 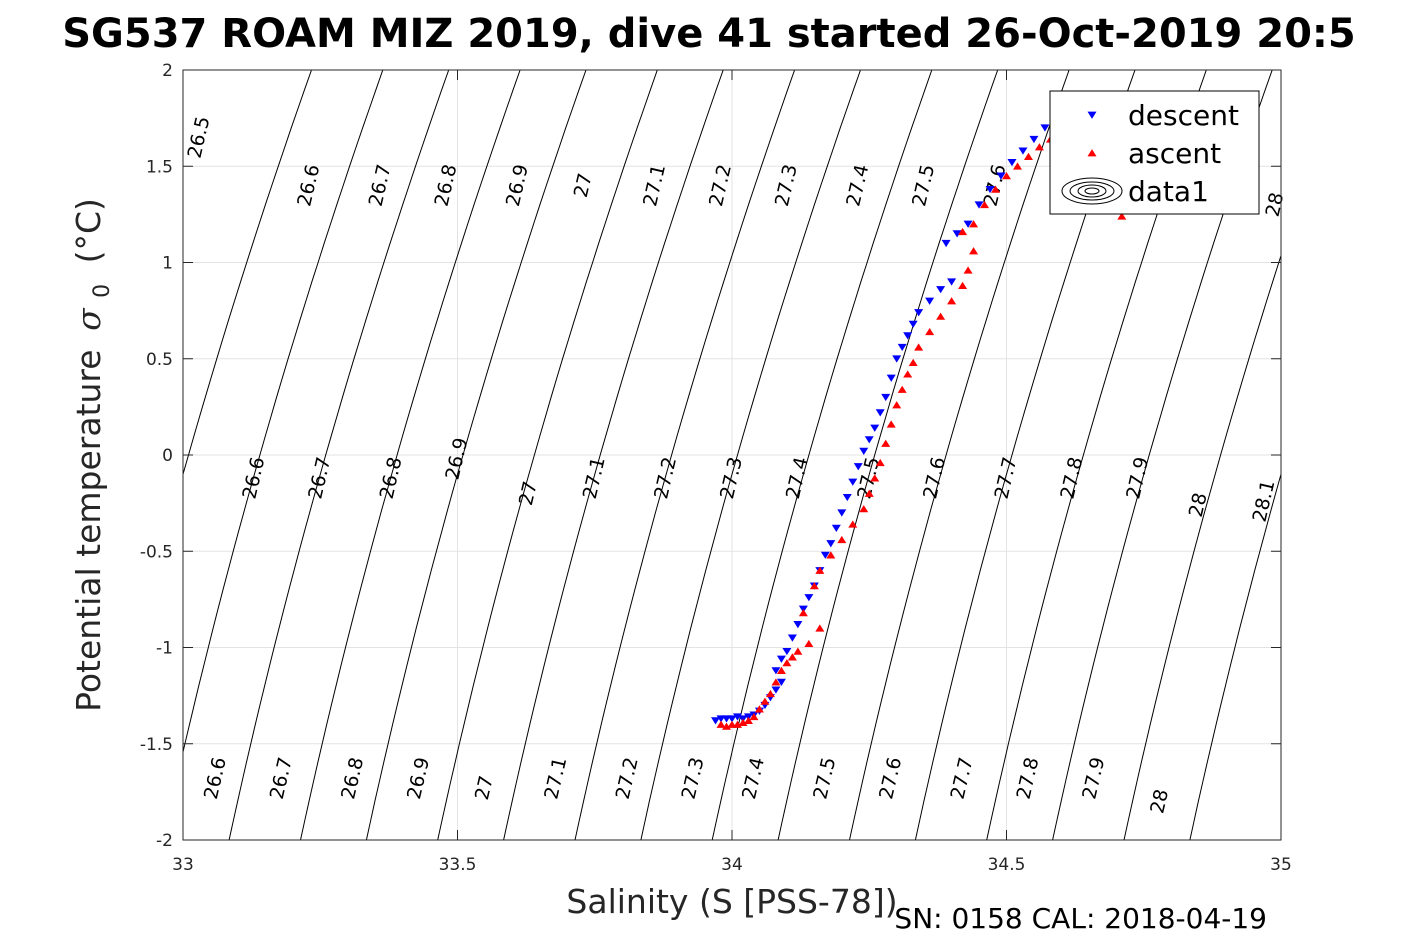 I want to click on legend-box, so click(x=1154, y=152).